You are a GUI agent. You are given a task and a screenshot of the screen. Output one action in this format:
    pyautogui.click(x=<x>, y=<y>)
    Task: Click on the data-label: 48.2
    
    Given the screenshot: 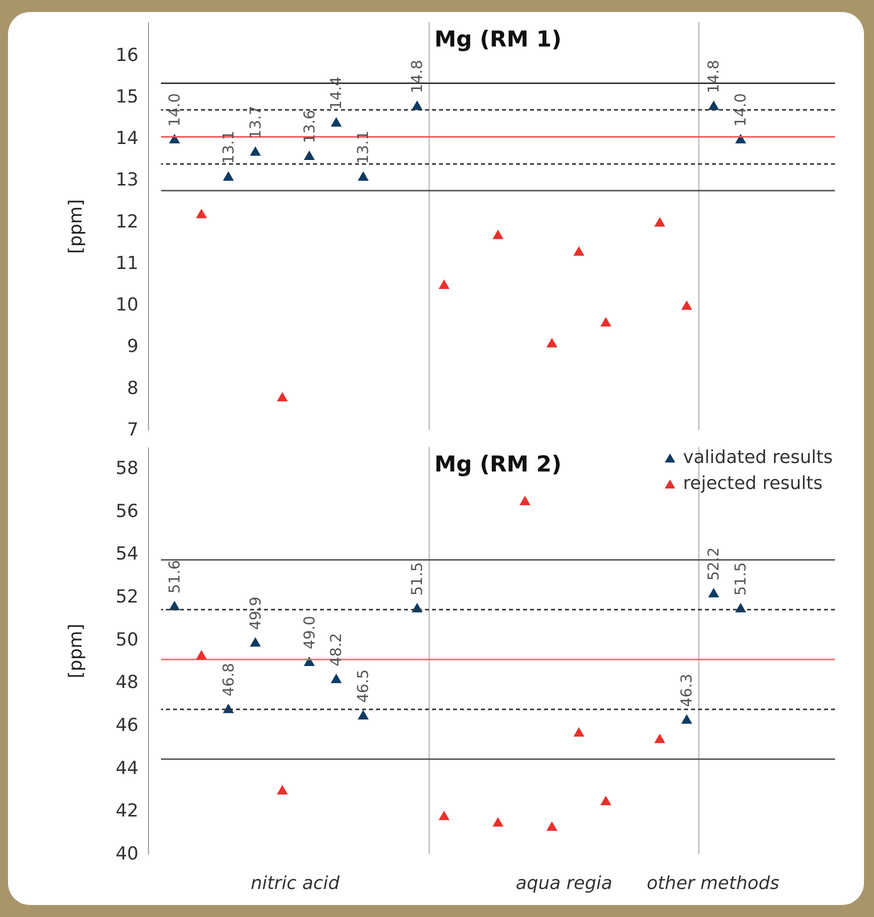 What is the action you would take?
    pyautogui.click(x=336, y=649)
    